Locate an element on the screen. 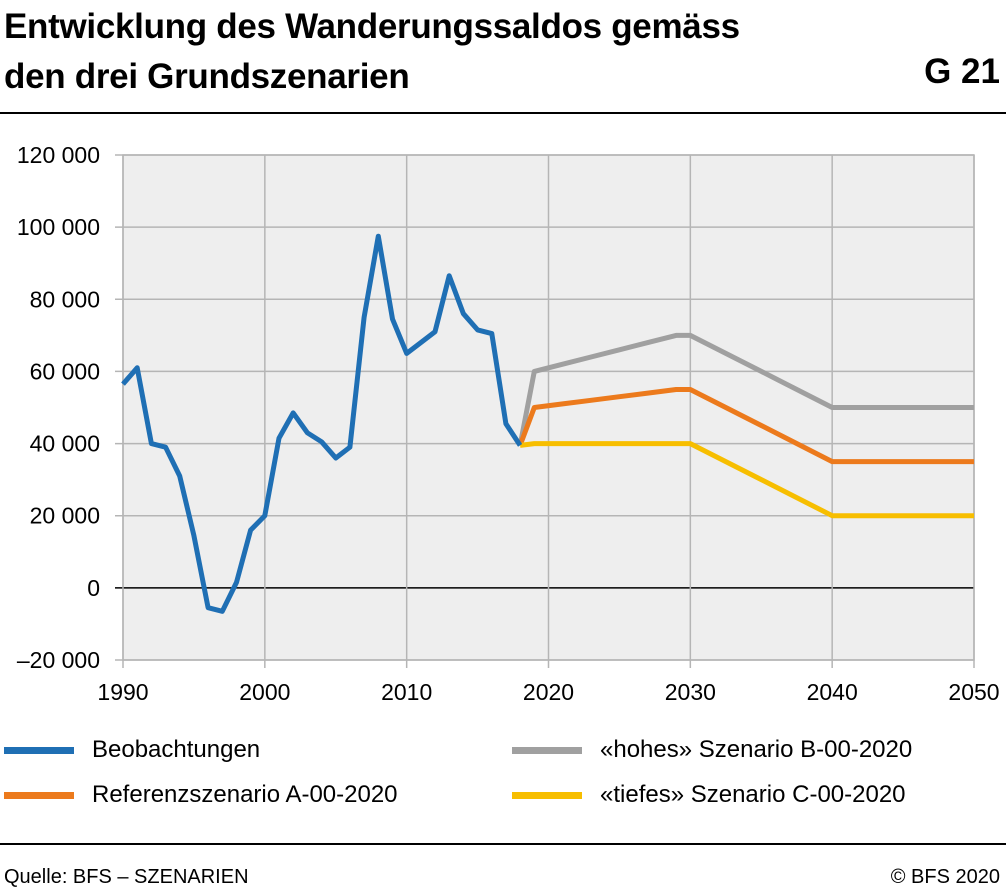 Image resolution: width=1006 pixels, height=892 pixels. y-tick-label: 80 000 is located at coordinates (65, 299).